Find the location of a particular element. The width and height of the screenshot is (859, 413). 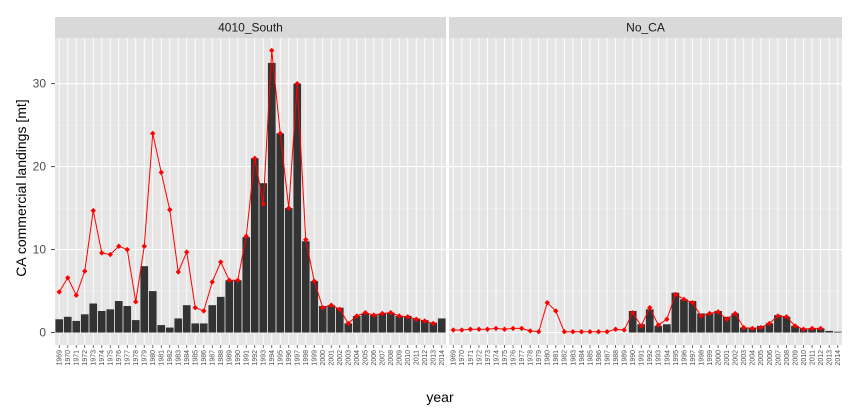

y-tick-label: 10 is located at coordinates (40, 250).